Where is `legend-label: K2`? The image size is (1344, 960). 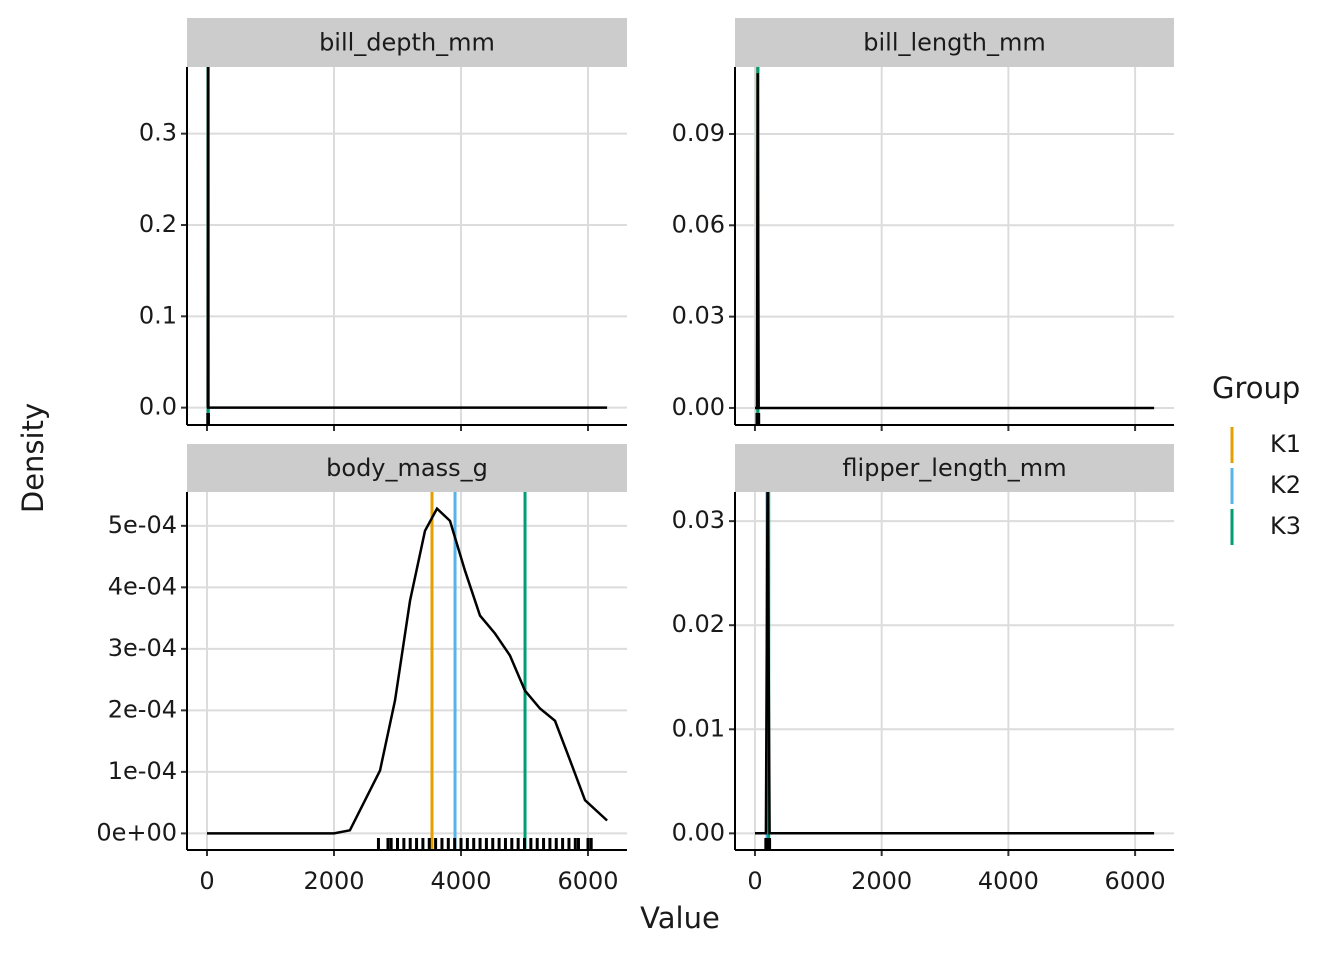
legend-label: K2 is located at coordinates (1285, 485).